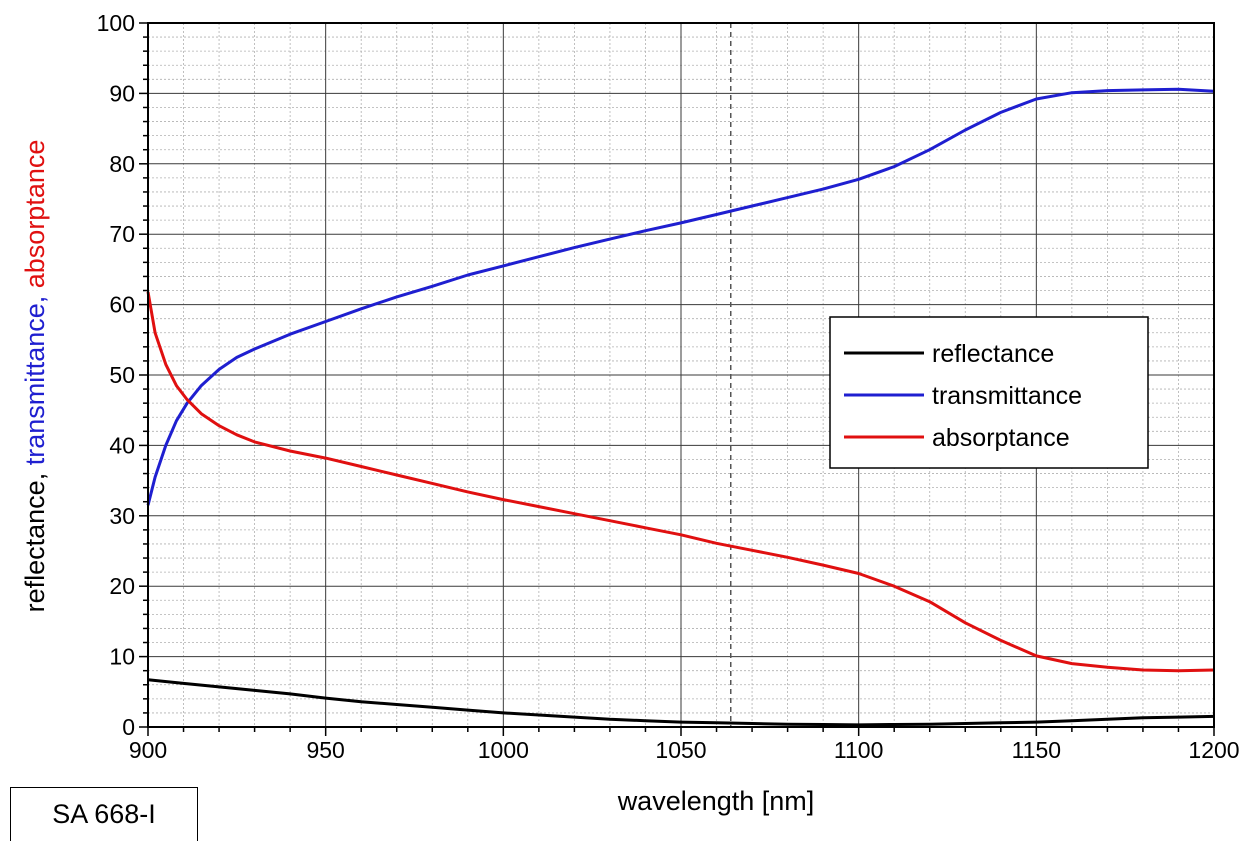 The image size is (1256, 841). What do you see at coordinates (122, 516) in the screenshot?
I see `y-tick-label: 30` at bounding box center [122, 516].